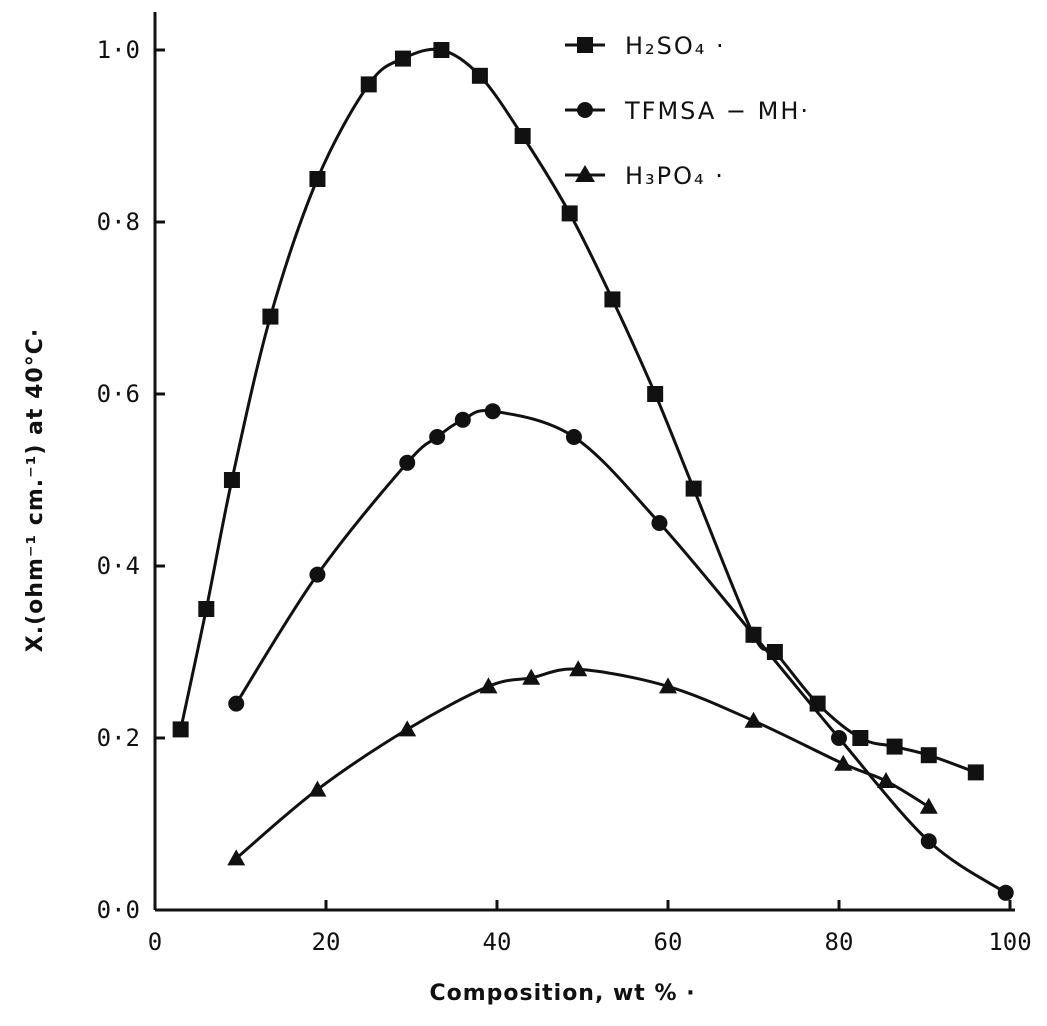  Describe the element at coordinates (118, 50) in the screenshot. I see `y-tick-label: 1·0` at that location.